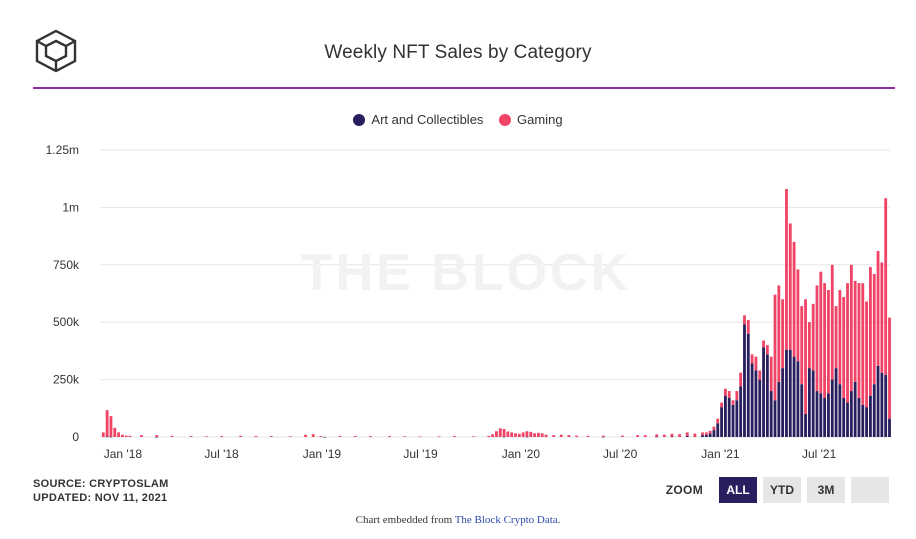 The width and height of the screenshot is (916, 539). What do you see at coordinates (418, 119) in the screenshot?
I see `legend-item-art: Art and Collectibles` at bounding box center [418, 119].